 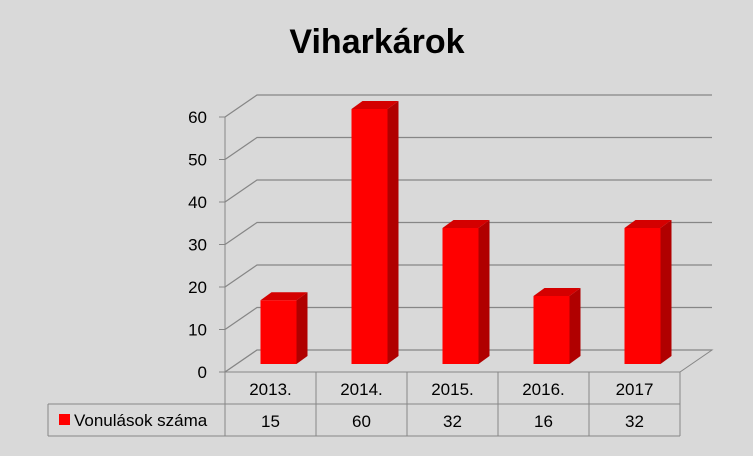 What do you see at coordinates (270, 421) in the screenshot?
I see `data-value-label: 15` at bounding box center [270, 421].